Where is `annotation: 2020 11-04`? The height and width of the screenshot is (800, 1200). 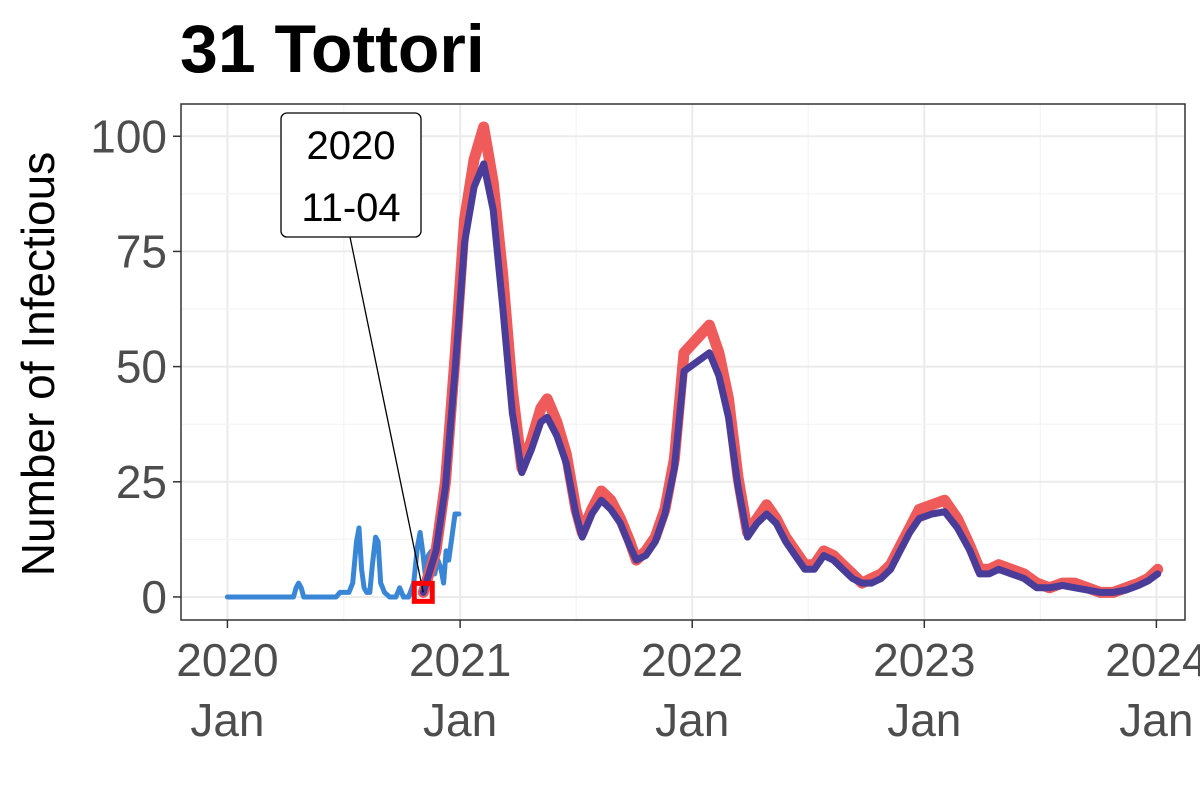 annotation: 2020 11-04 is located at coordinates (357, 358).